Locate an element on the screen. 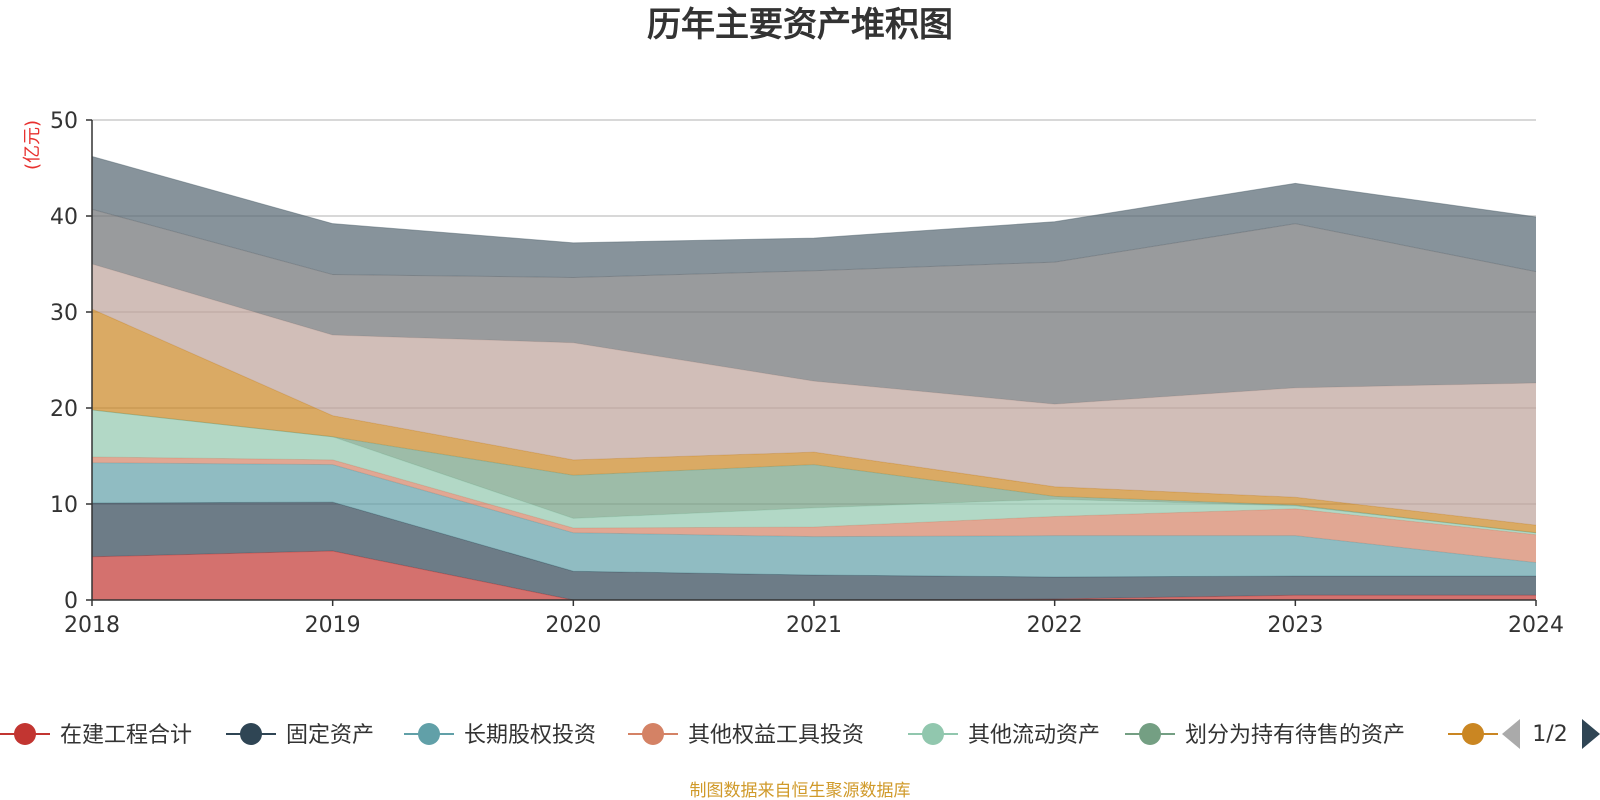 Image resolution: width=1600 pixels, height=800 pixels. y-tick-label: 50 is located at coordinates (64, 121).